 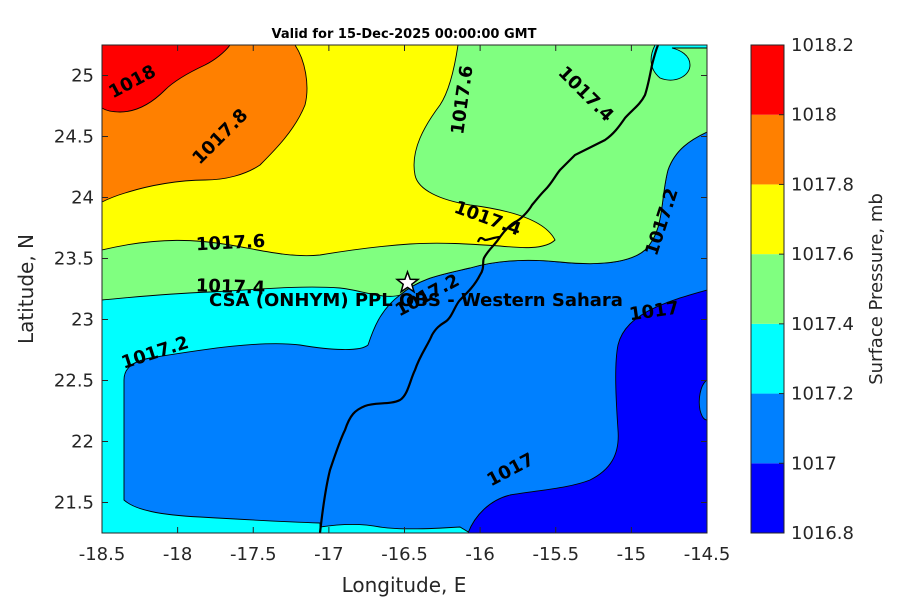 What do you see at coordinates (822, 45) in the screenshot?
I see `colorbar-tick-label: 1018.2` at bounding box center [822, 45].